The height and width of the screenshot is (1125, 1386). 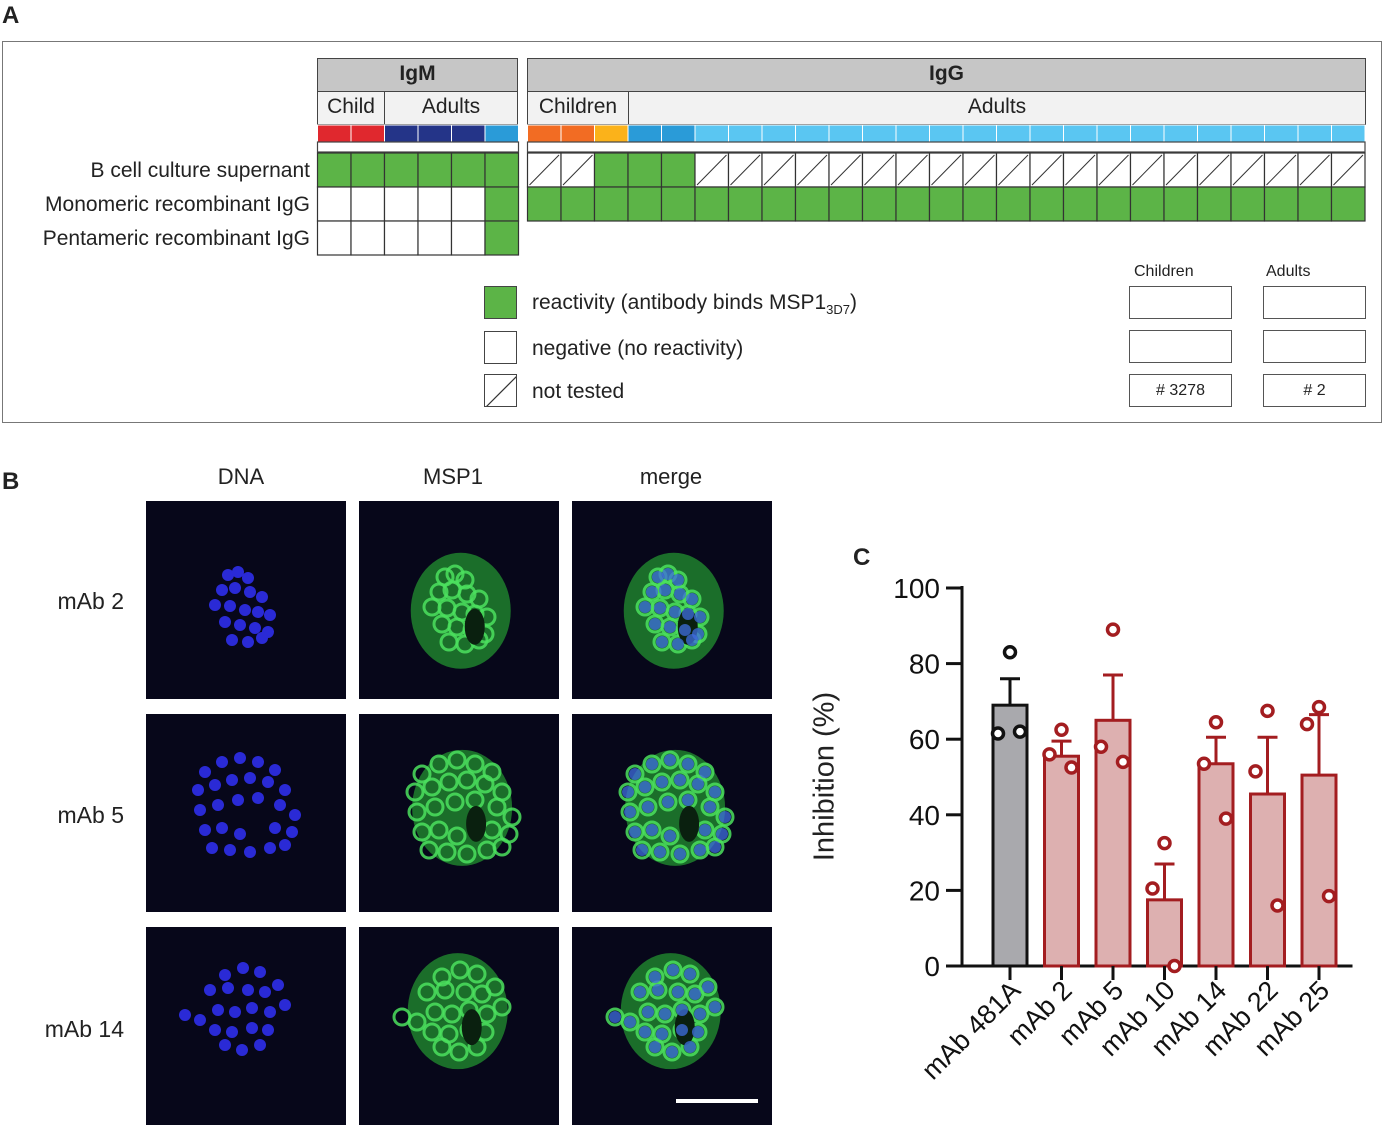 I want to click on row-name-mab2: mAb 2, so click(x=90, y=601).